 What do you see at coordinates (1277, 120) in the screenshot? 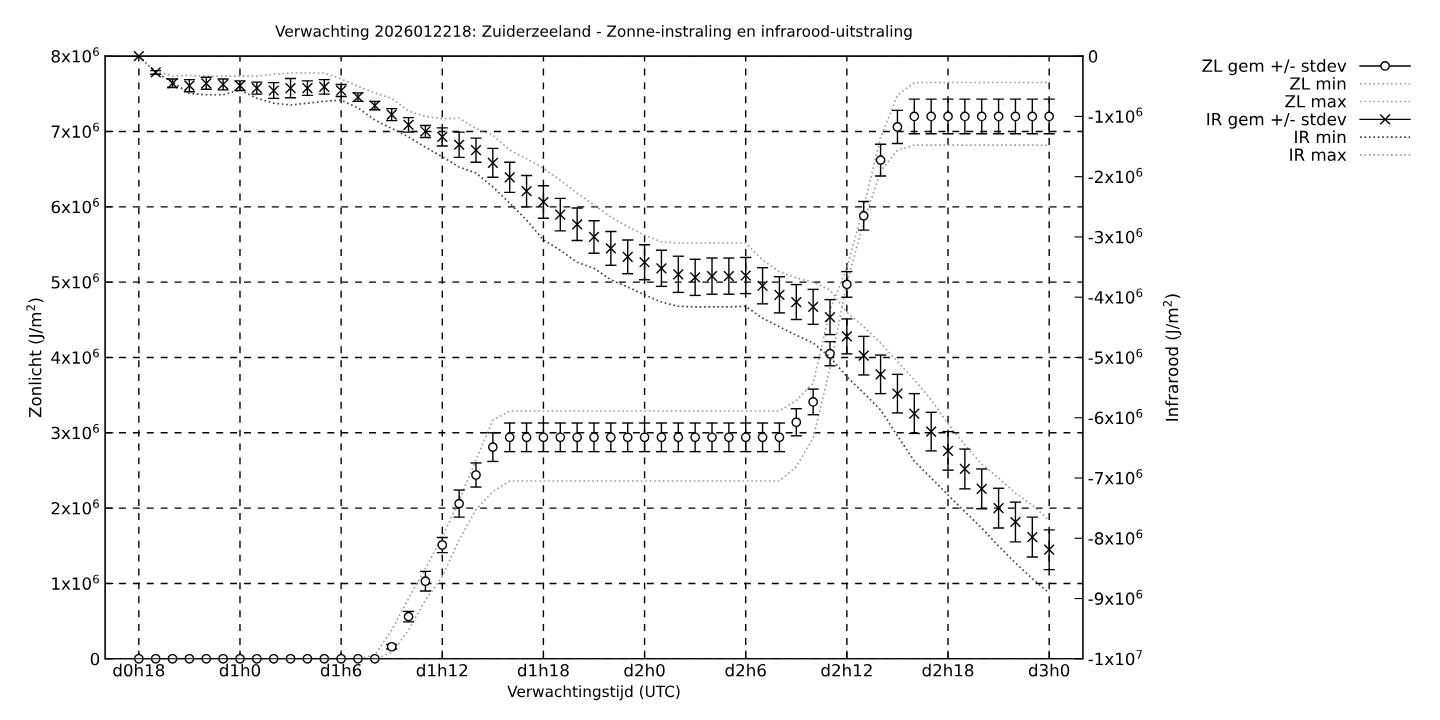
I see `legend-label: IR gem +/- stdev` at bounding box center [1277, 120].